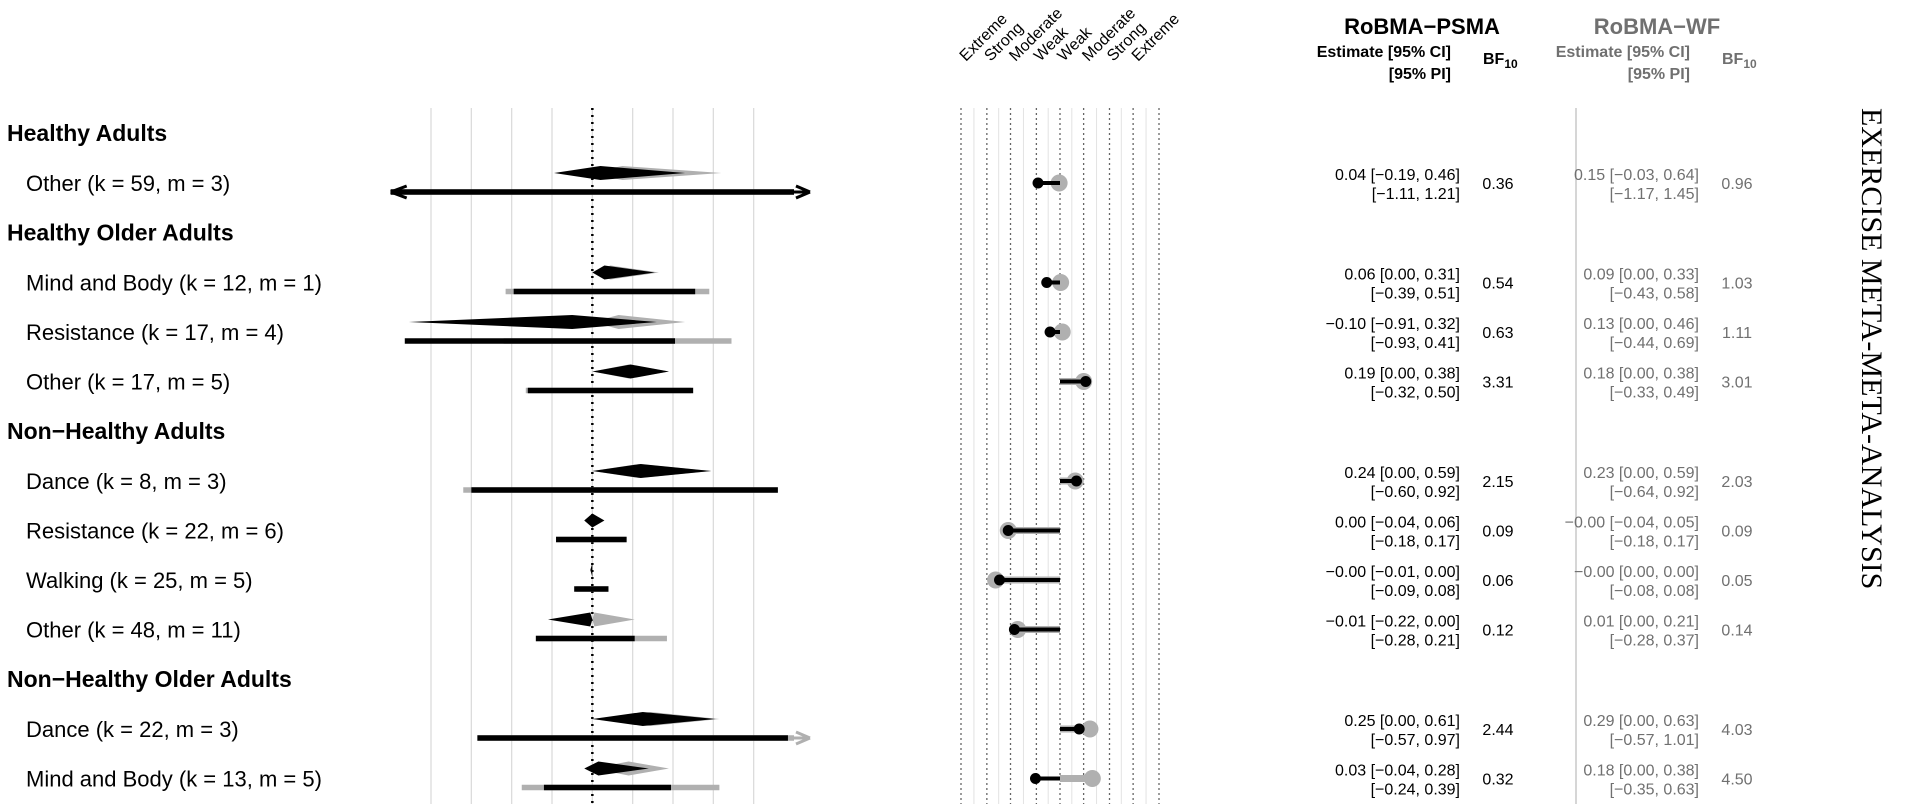 This screenshot has width=1906, height=804. What do you see at coordinates (1654, 343) in the screenshot?
I see `wf-pi-text: [−0.44, 0.69]` at bounding box center [1654, 343].